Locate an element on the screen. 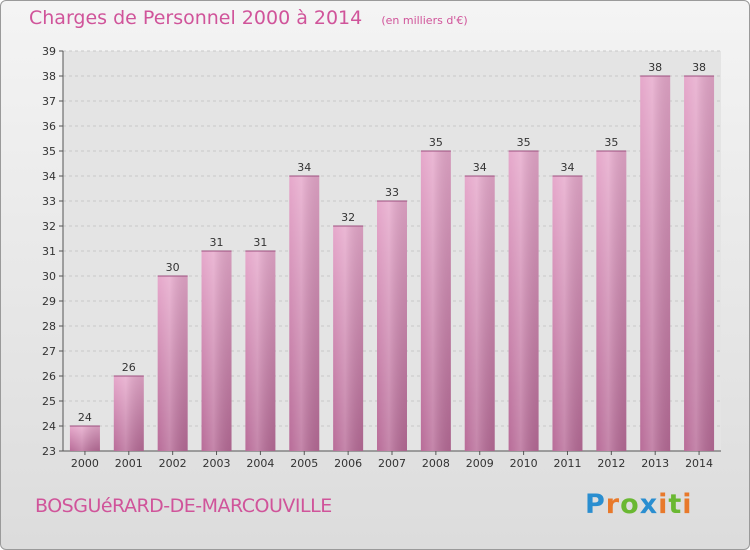 This screenshot has height=550, width=750. x-tick-label: 2004 is located at coordinates (260, 463).